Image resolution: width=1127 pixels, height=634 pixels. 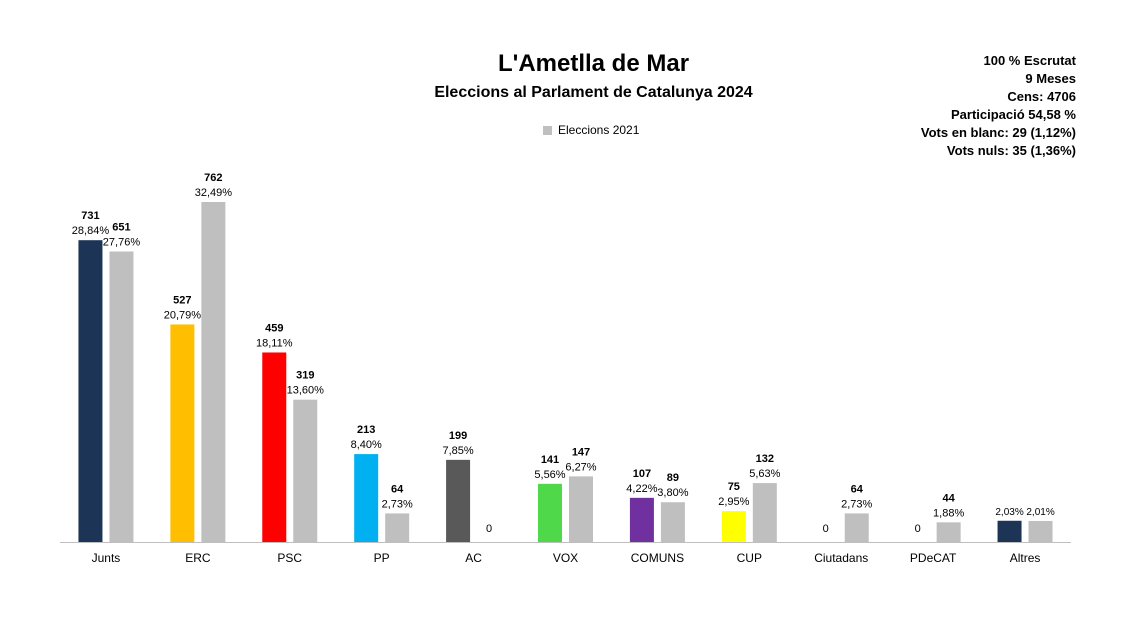 I want to click on bar-2024-psc, so click(x=274, y=447).